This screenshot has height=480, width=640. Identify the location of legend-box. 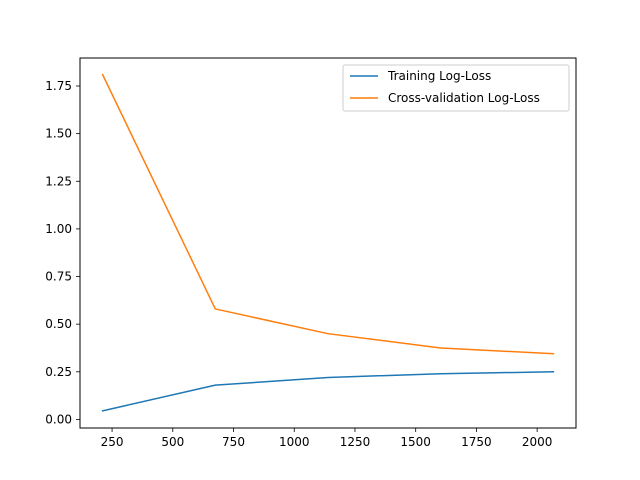
(456, 88).